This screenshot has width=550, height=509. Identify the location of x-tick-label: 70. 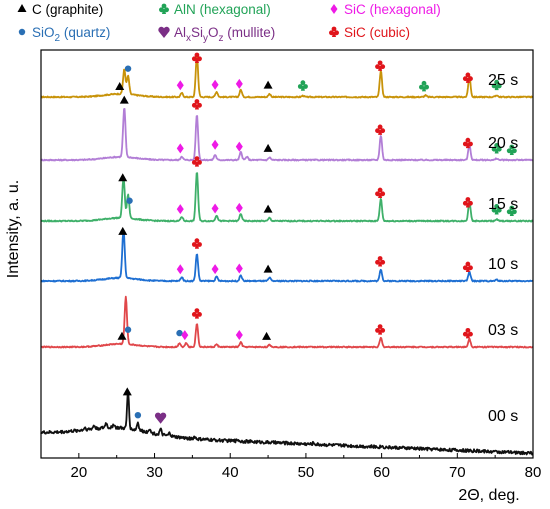
(457, 472).